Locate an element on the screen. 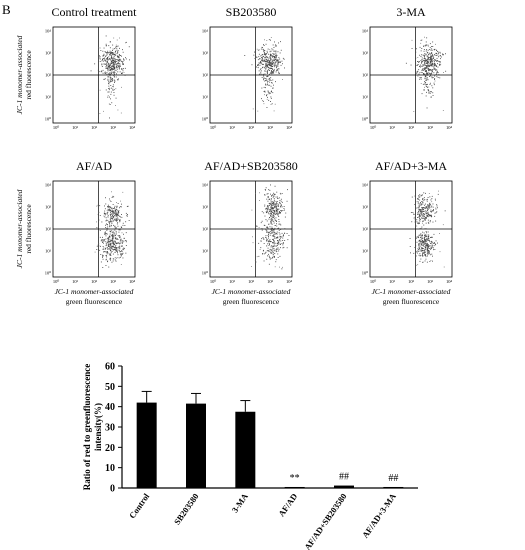  y-tick-label: 0 is located at coordinates (112, 489).